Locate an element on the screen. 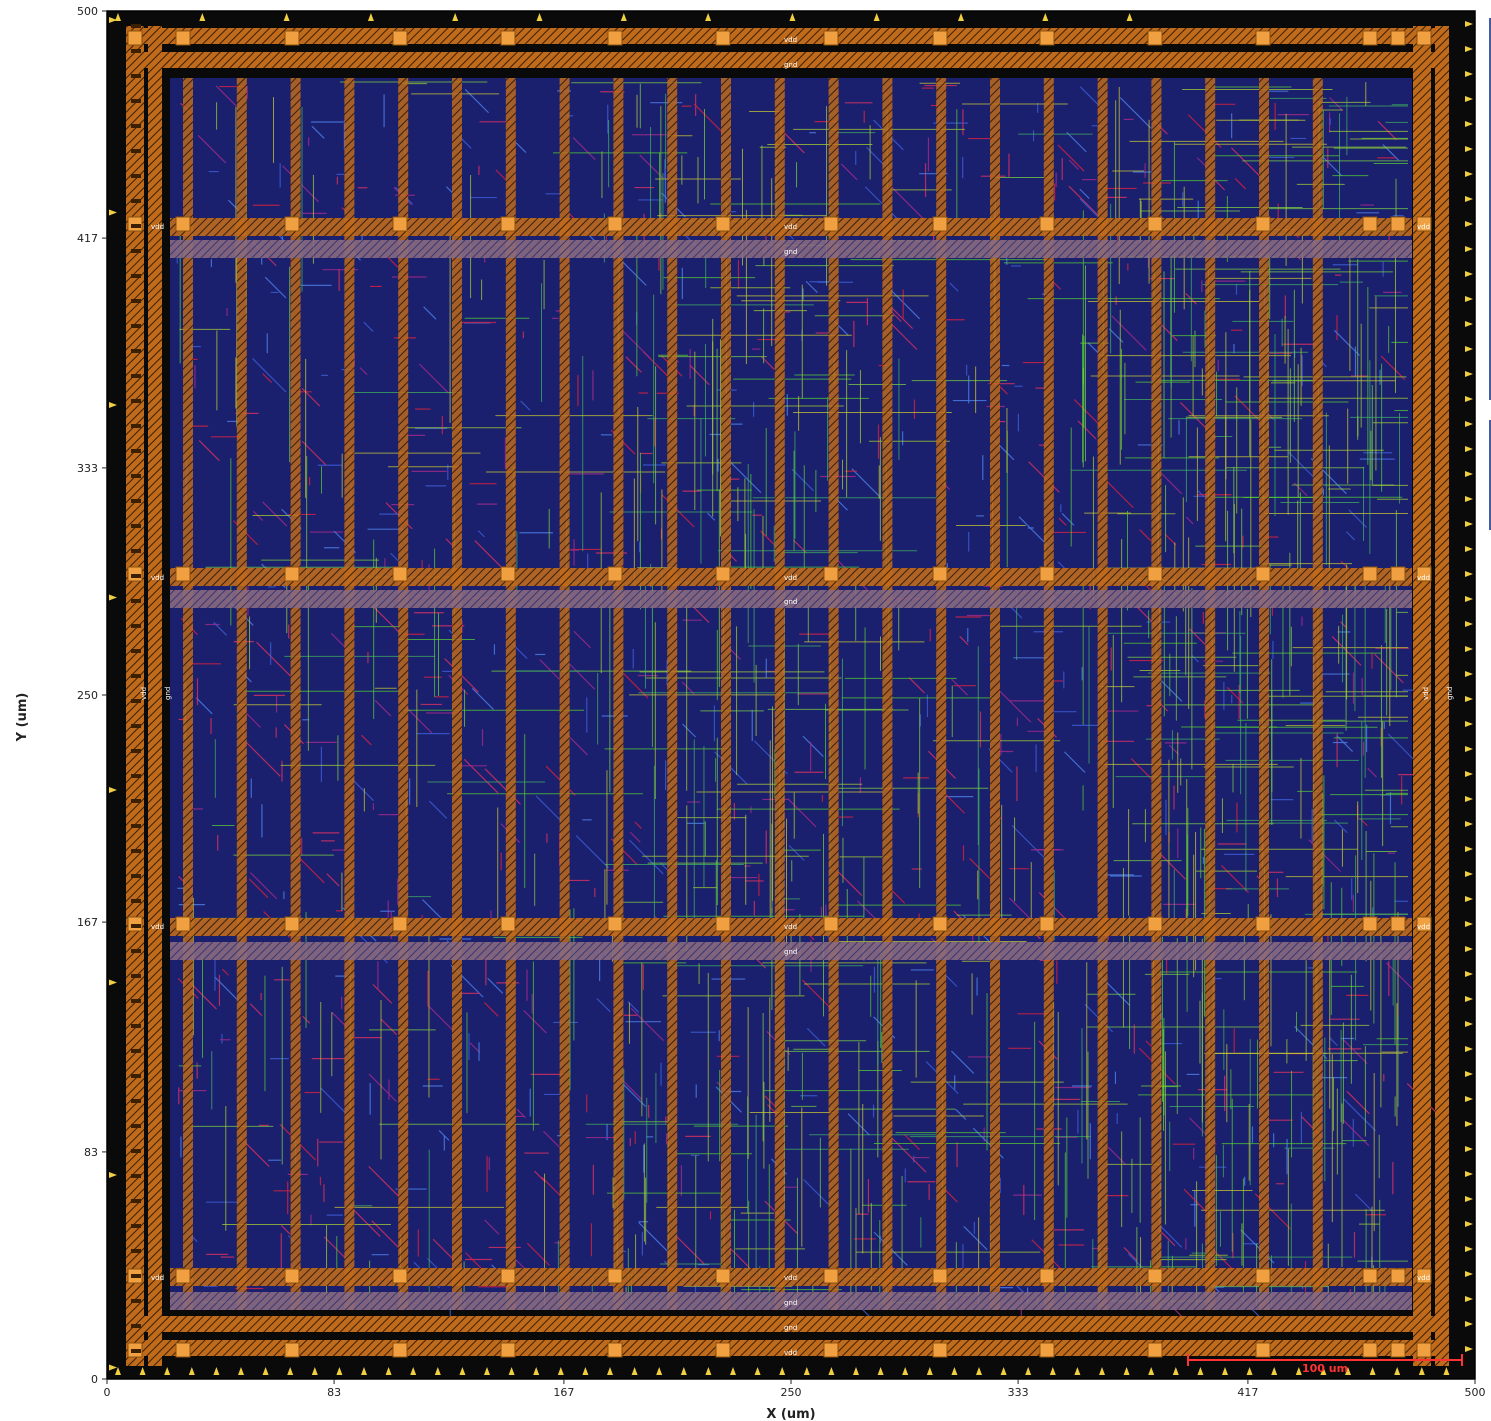 The width and height of the screenshot is (1491, 1421). scale-bar-label: 100 um is located at coordinates (1325, 1368).